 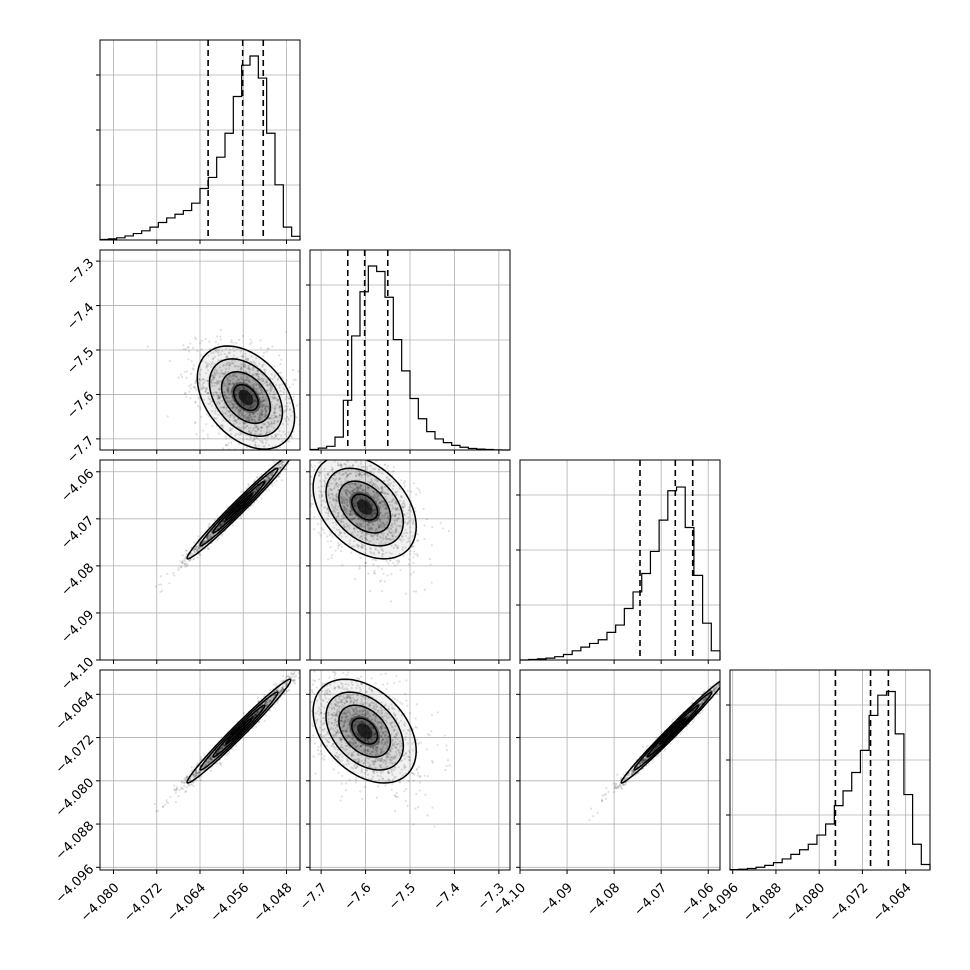 I want to click on x-tick-label: −4.048, so click(x=273, y=902).